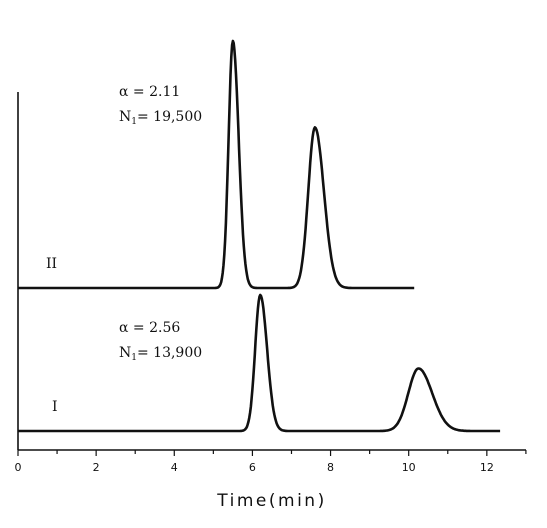  What do you see at coordinates (55, 407) in the screenshot?
I see `series-i-label: I` at bounding box center [55, 407].